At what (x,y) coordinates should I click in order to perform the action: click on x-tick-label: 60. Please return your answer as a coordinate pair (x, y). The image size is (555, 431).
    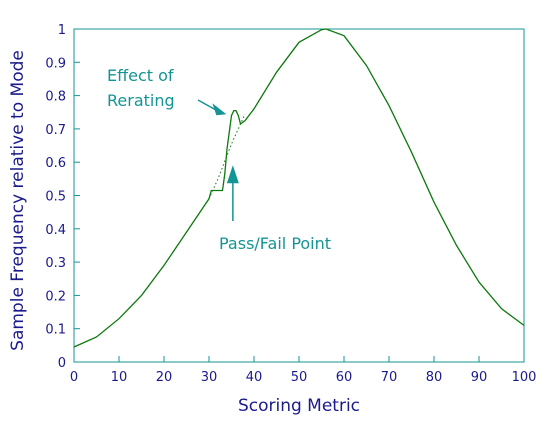
    Looking at the image, I should click on (344, 377).